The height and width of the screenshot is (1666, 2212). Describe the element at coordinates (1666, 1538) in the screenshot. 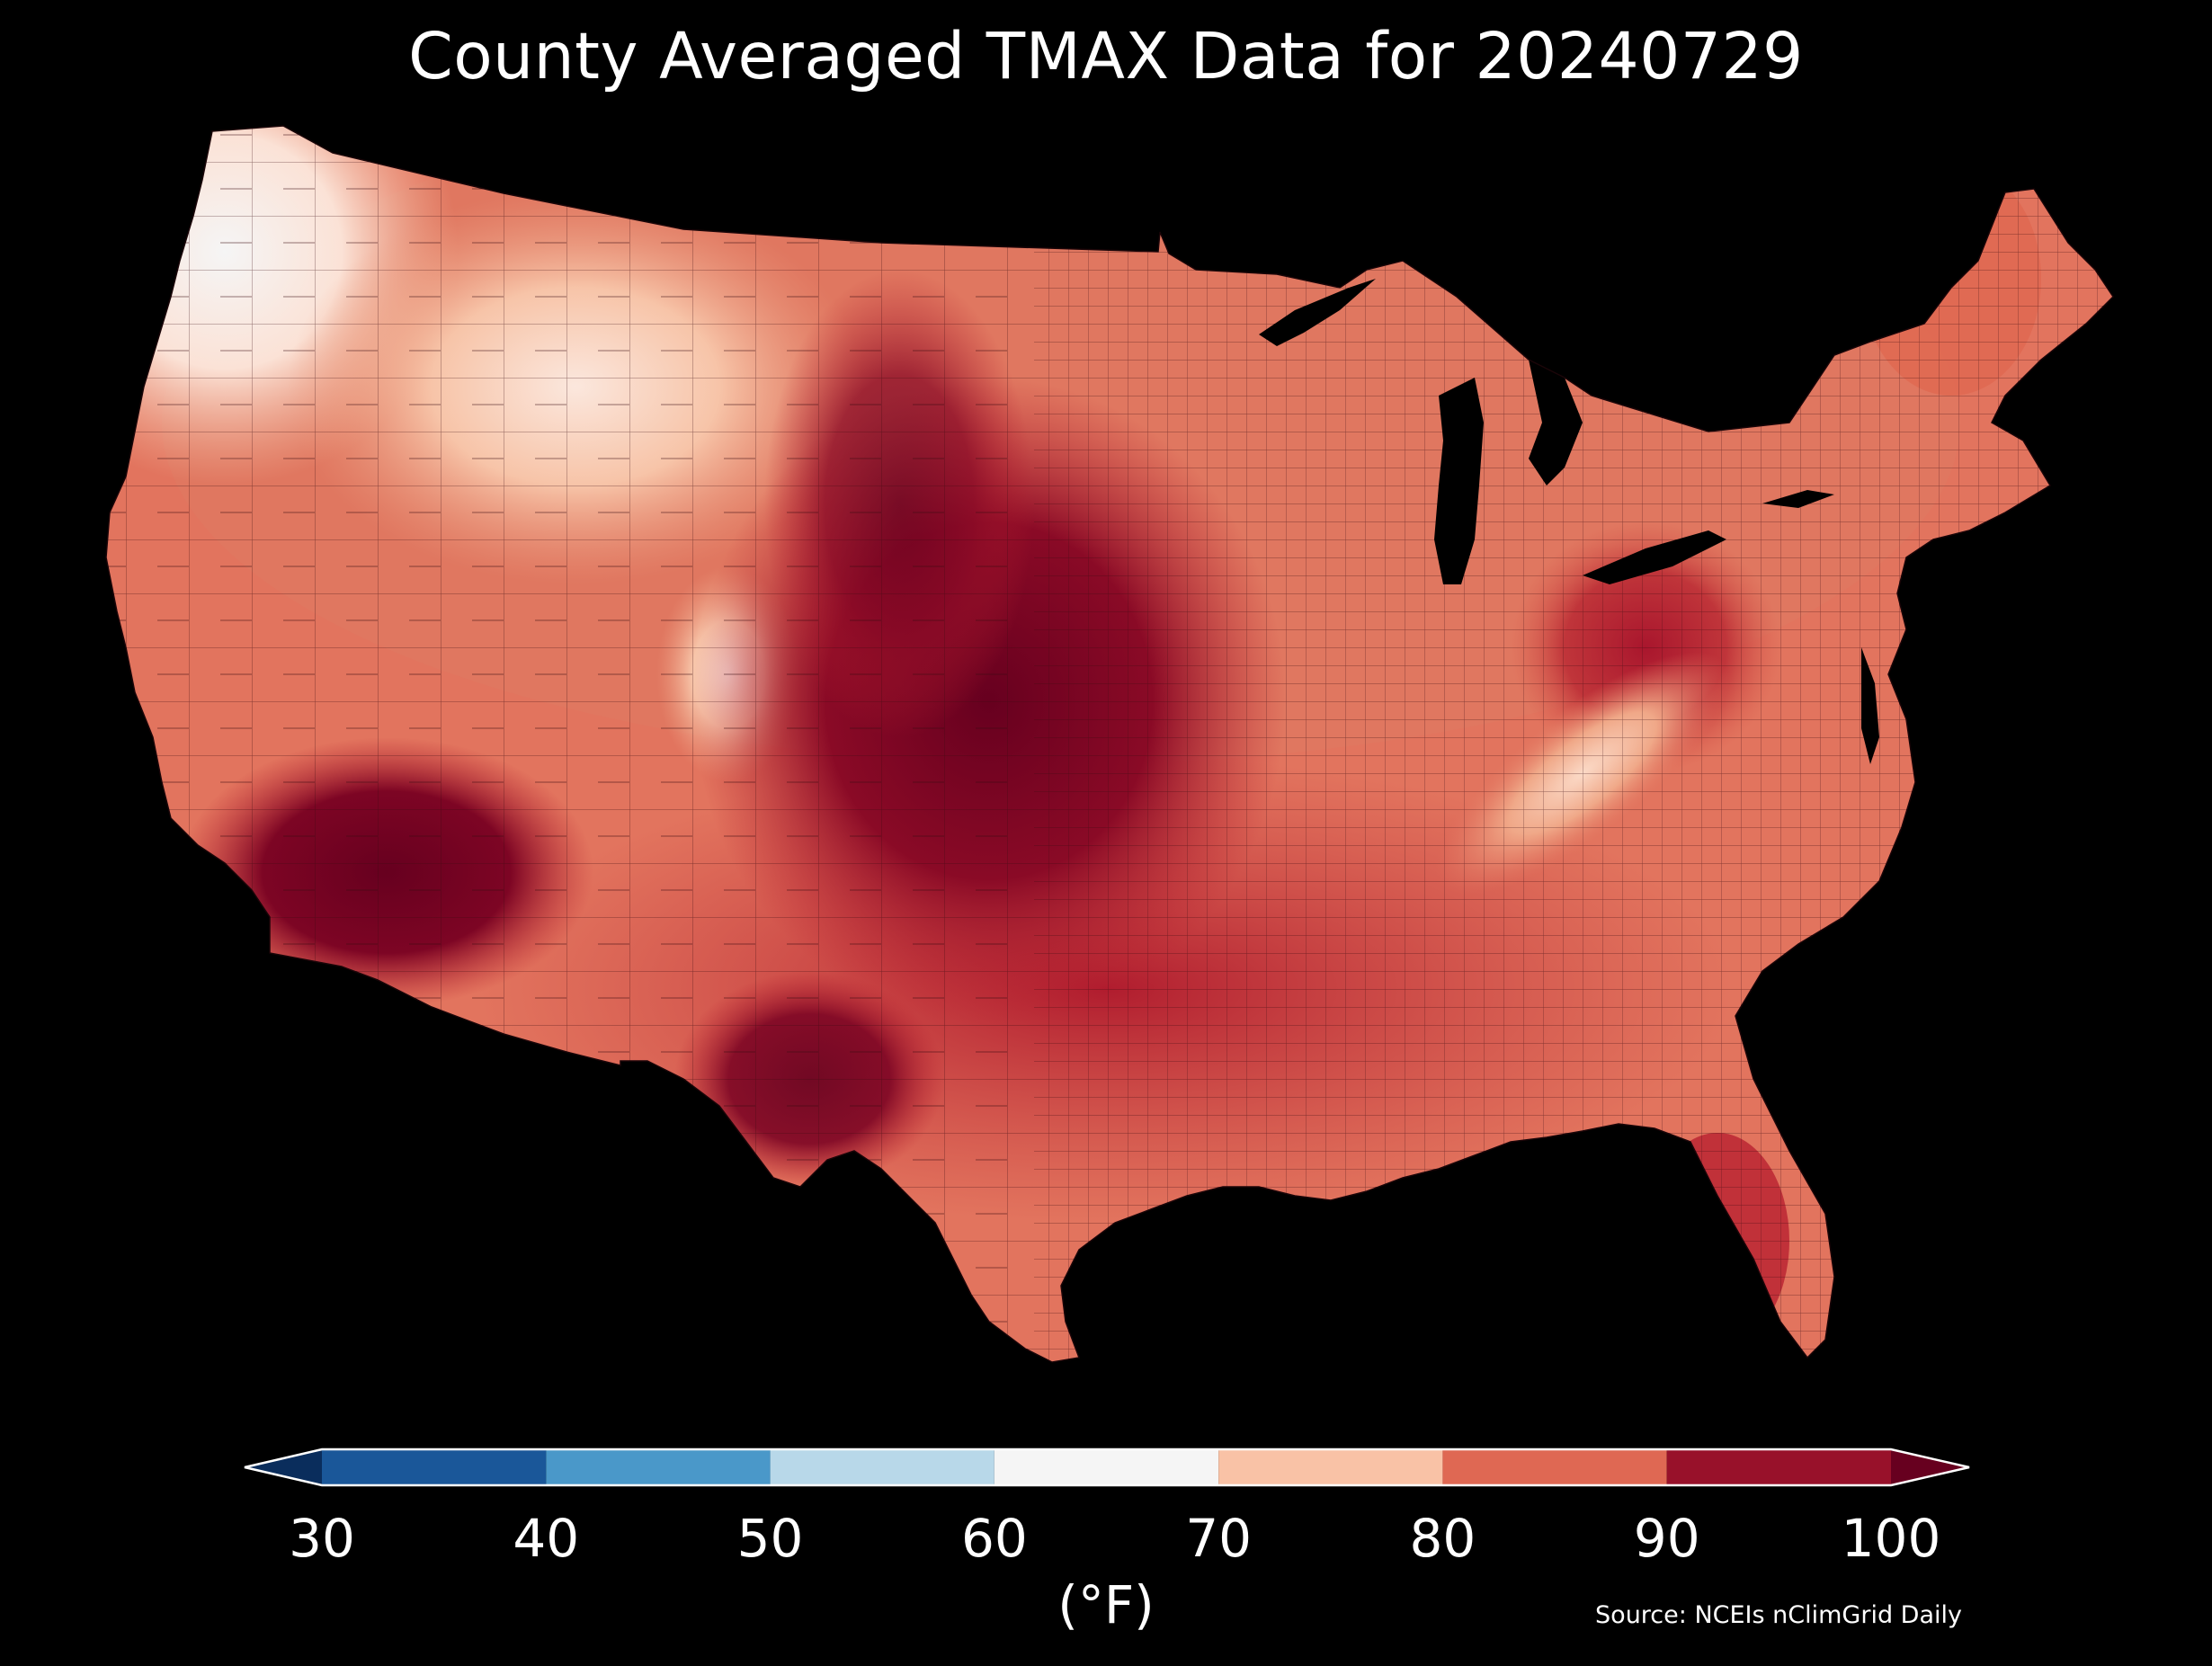

I see `colorbar-tick-90: 90` at that location.